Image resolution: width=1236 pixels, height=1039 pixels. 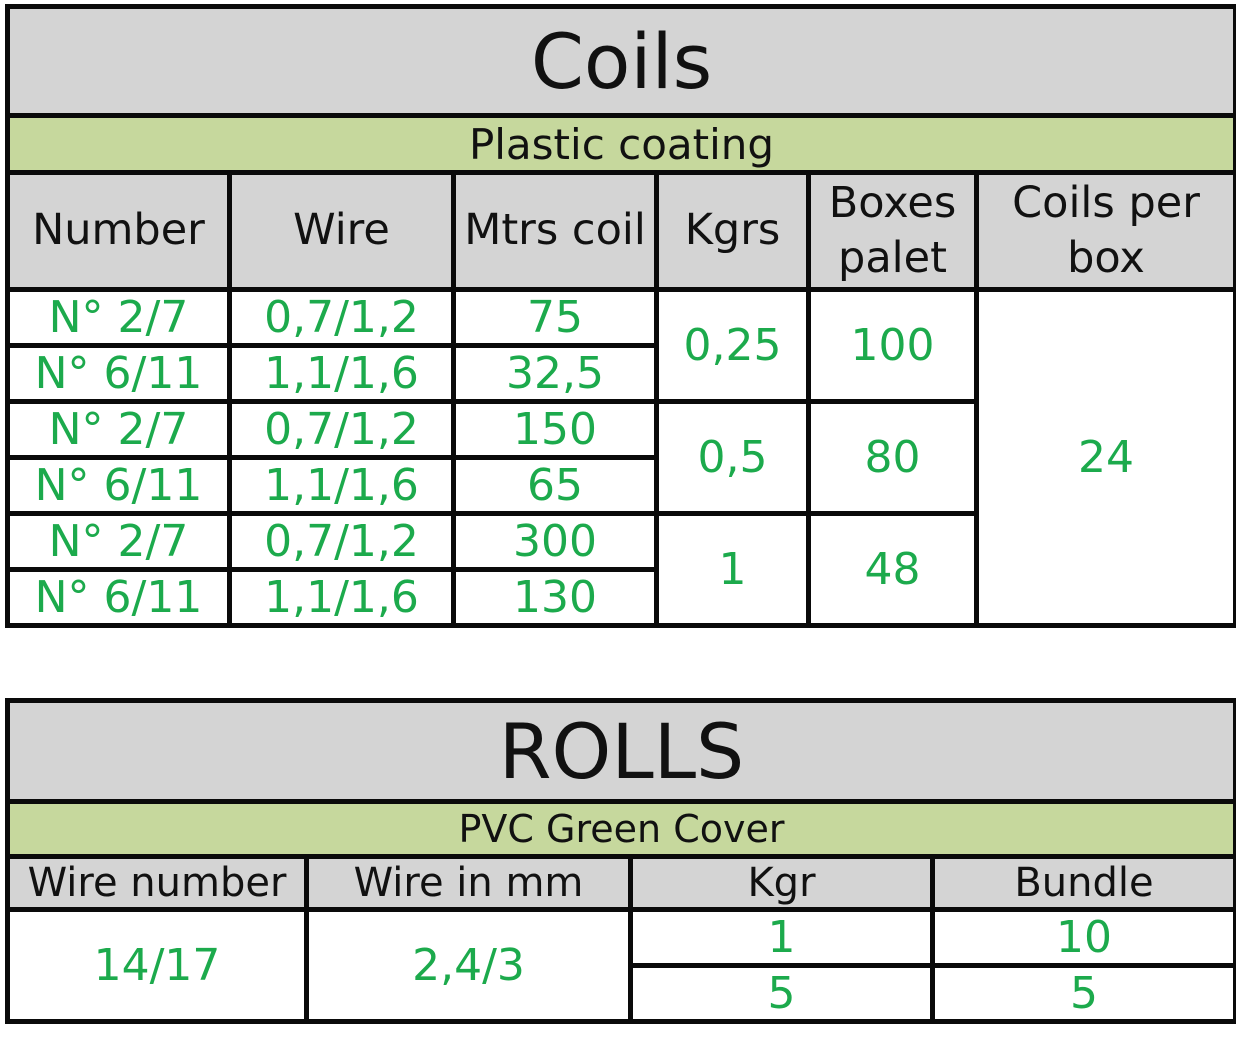 What do you see at coordinates (620, 751) in the screenshot?
I see `rolls-title: ROLLS` at bounding box center [620, 751].